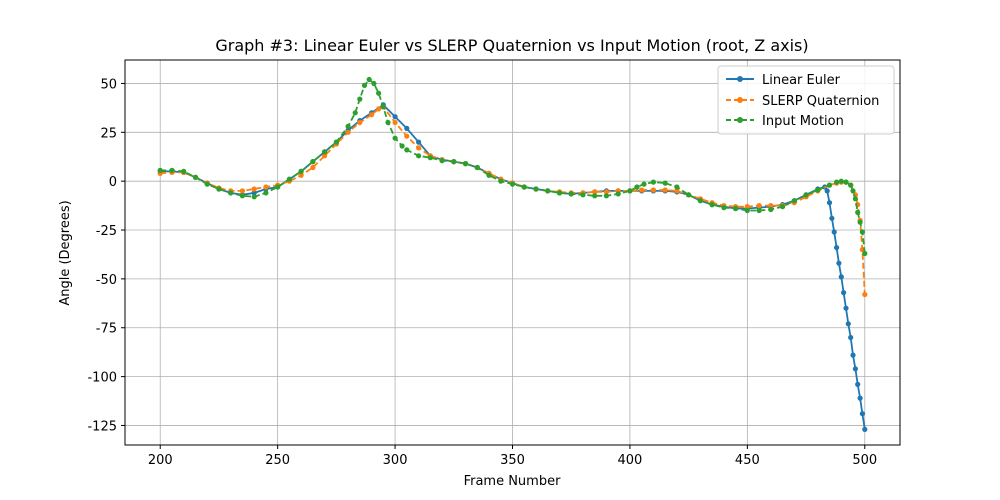 This screenshot has width=1000, height=500. I want to click on y-tick-label: 0, so click(113, 182).